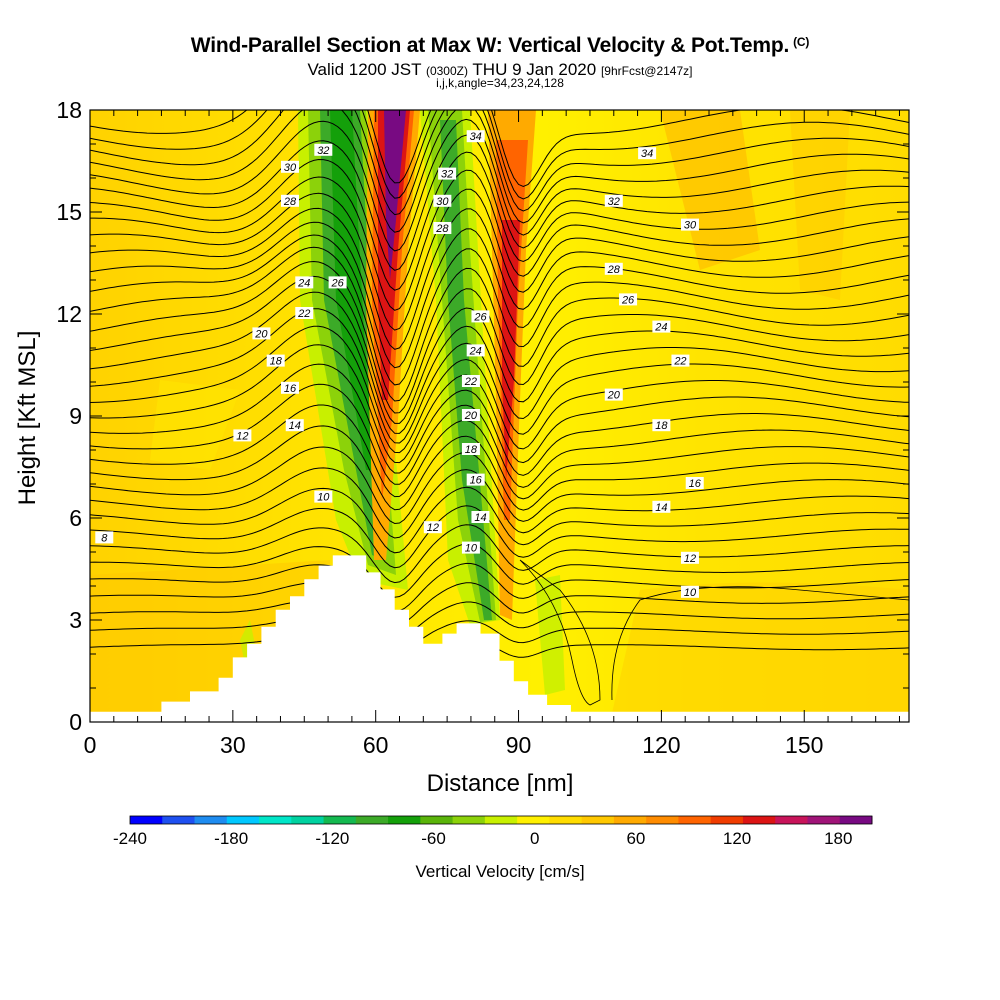 The height and width of the screenshot is (1000, 1000). I want to click on isentrope-label-text: 10, so click(690, 593).